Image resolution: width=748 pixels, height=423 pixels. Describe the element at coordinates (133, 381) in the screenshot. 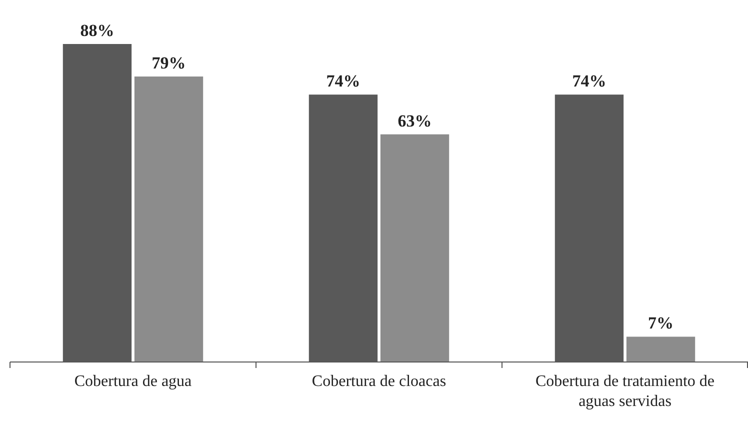

I see `x-tick-label: Cobertura de agua` at that location.